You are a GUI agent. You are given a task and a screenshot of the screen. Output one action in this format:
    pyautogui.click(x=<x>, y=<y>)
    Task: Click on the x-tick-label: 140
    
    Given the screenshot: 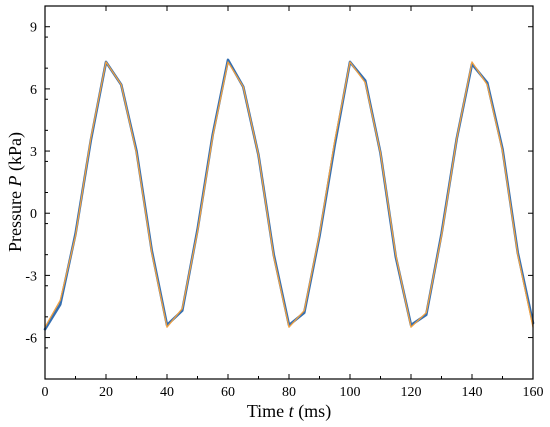 What is the action you would take?
    pyautogui.click(x=472, y=392)
    